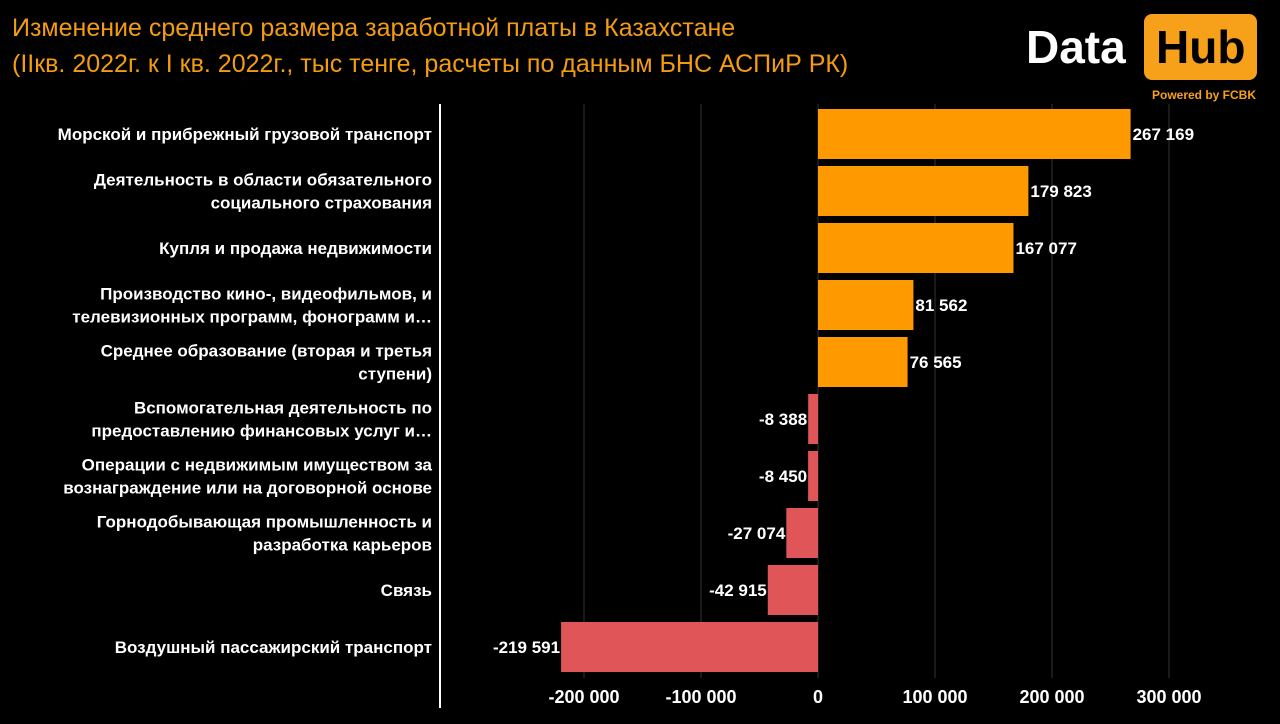 This screenshot has height=724, width=1280. Describe the element at coordinates (1168, 697) in the screenshot. I see `x-tick-label: 300 000` at that location.